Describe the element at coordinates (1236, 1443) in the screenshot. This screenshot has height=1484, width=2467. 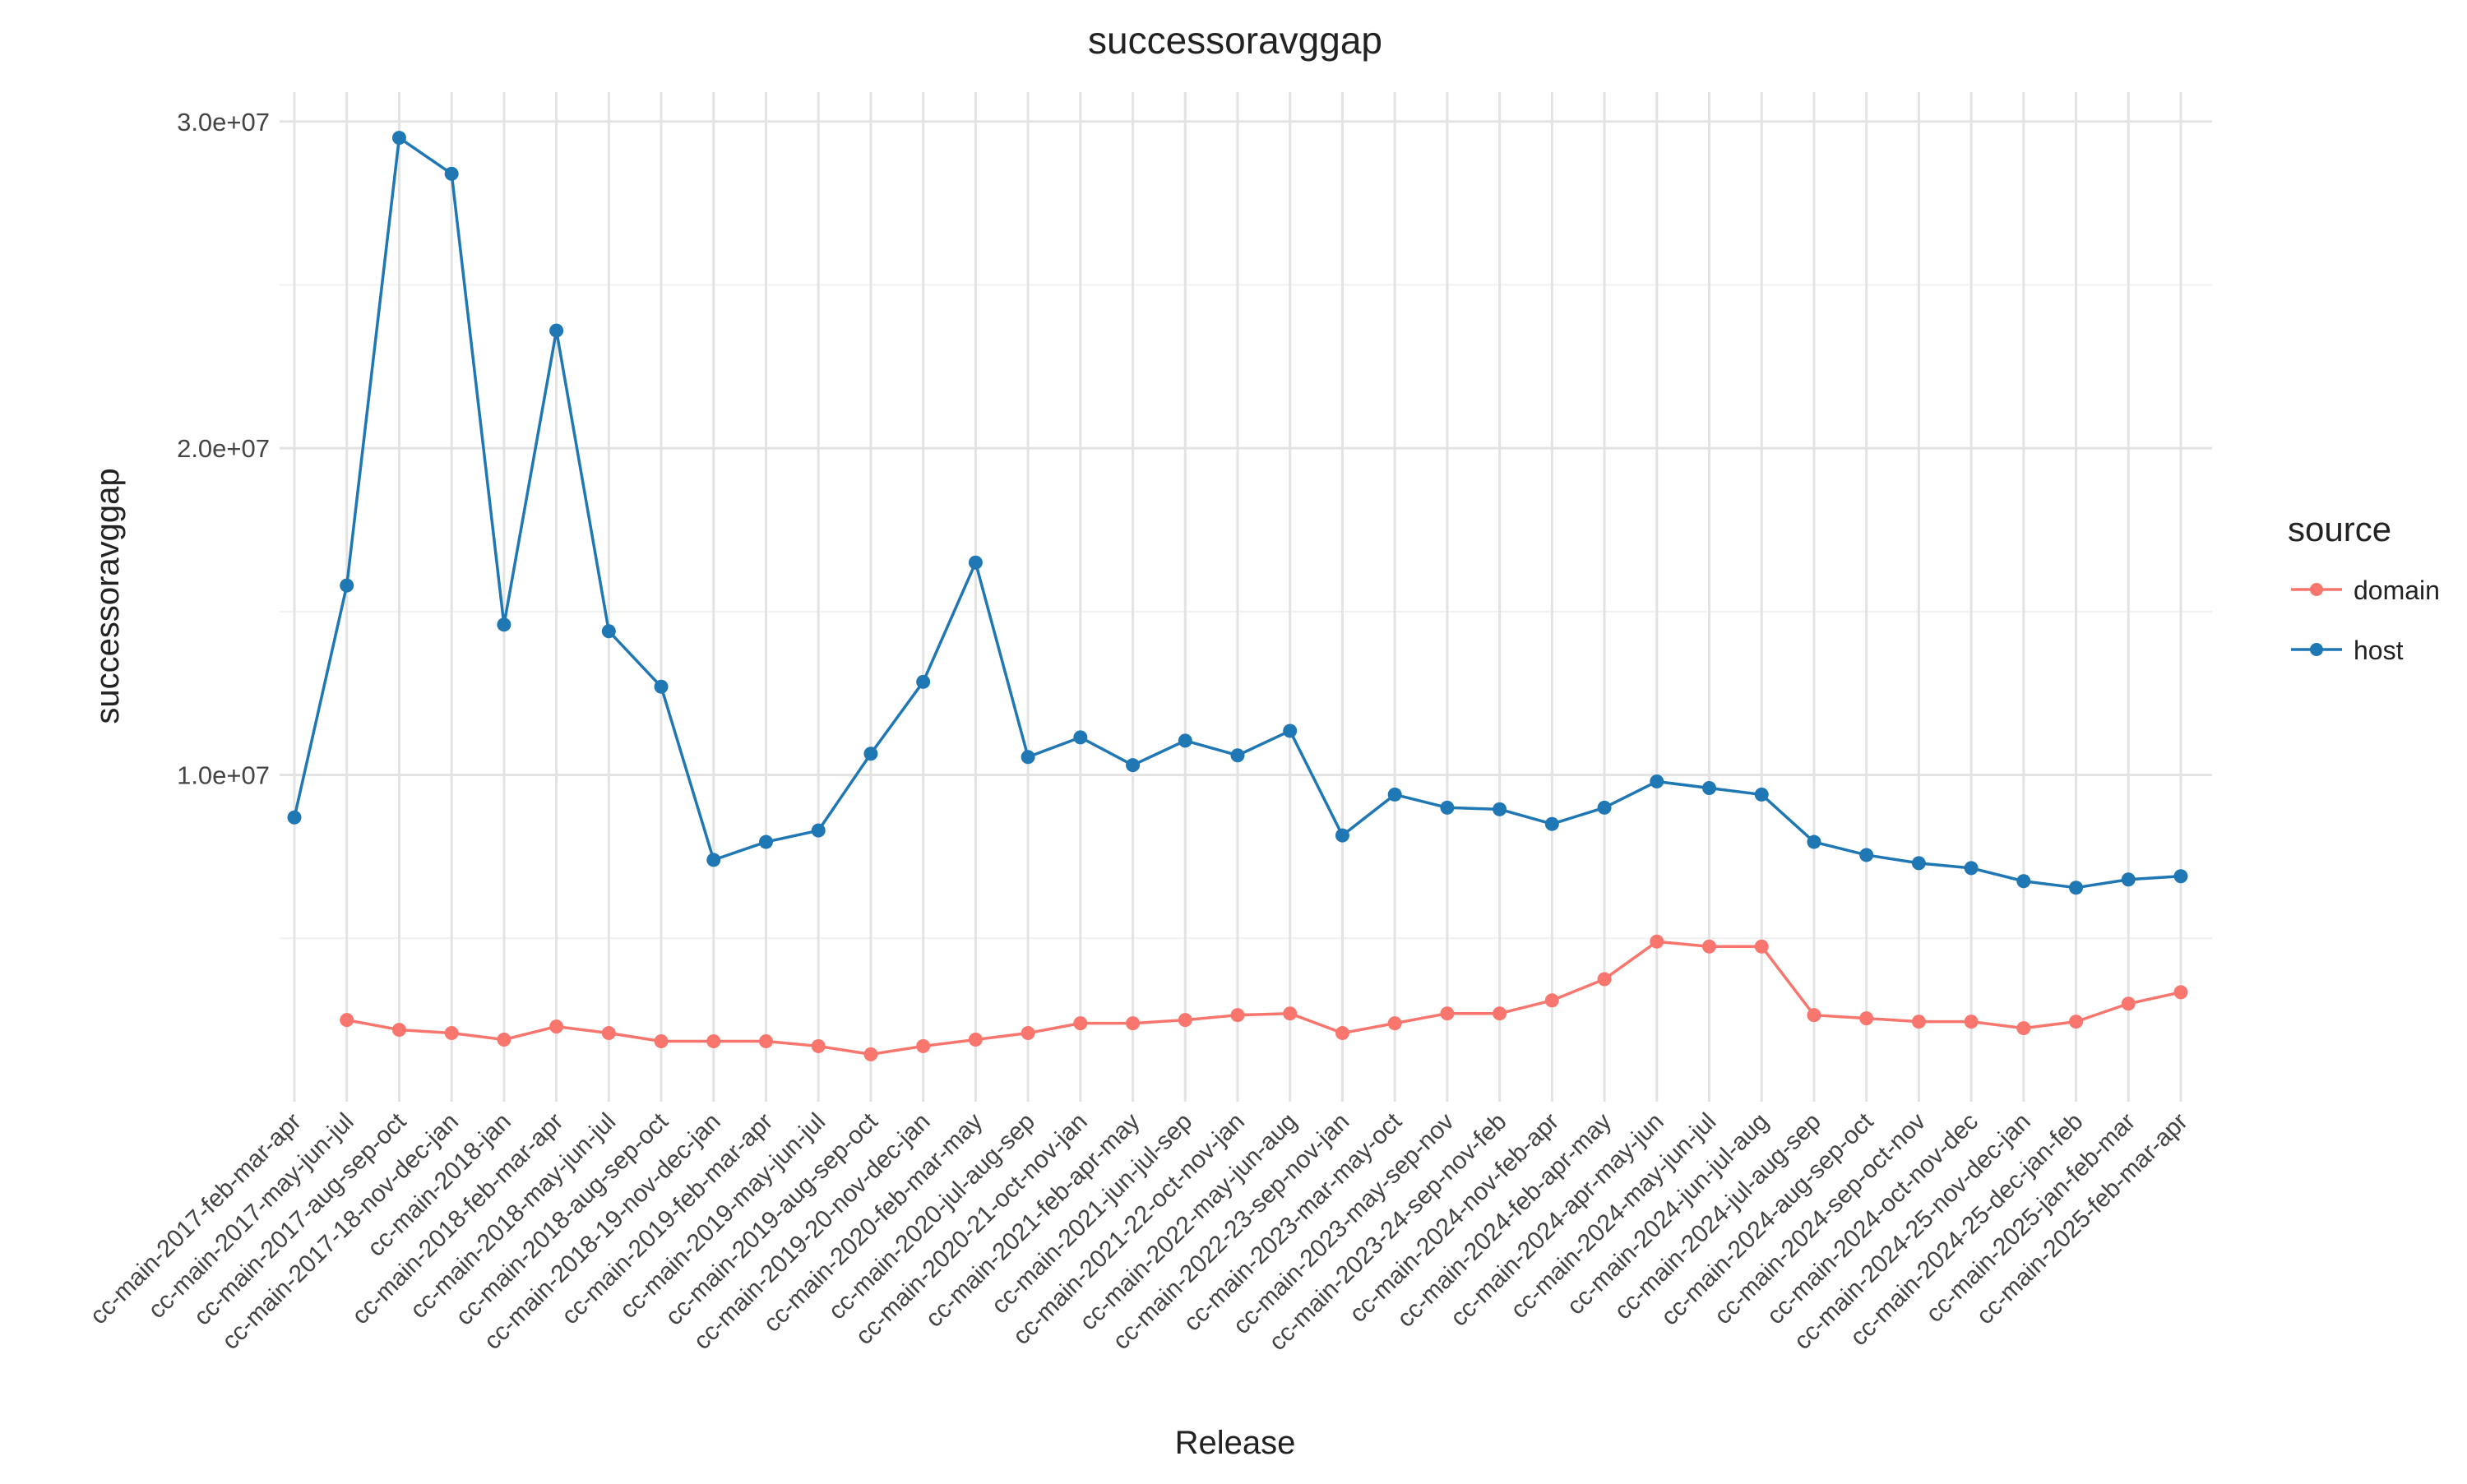
I see `x-axis-title: Release` at that location.